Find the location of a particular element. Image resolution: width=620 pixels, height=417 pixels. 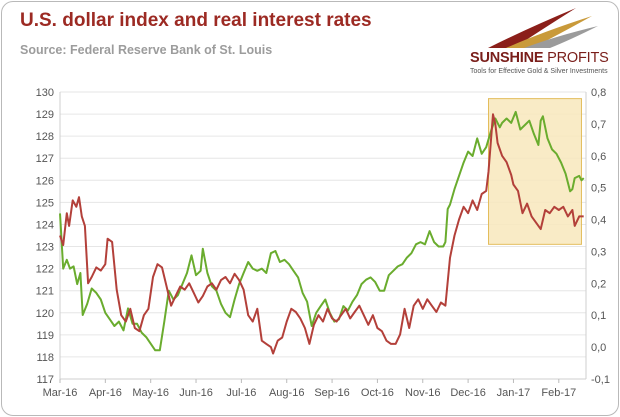

left-tick-label: 123 is located at coordinates (45, 248).